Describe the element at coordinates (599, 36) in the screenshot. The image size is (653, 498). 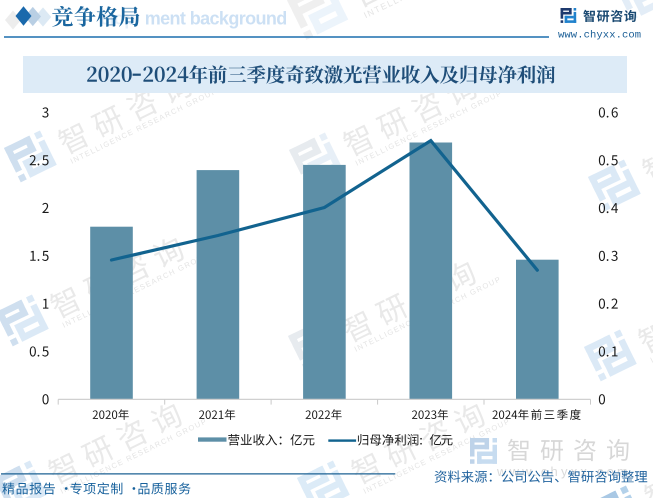
I see `svg-text: www.chyxx.com` at that location.